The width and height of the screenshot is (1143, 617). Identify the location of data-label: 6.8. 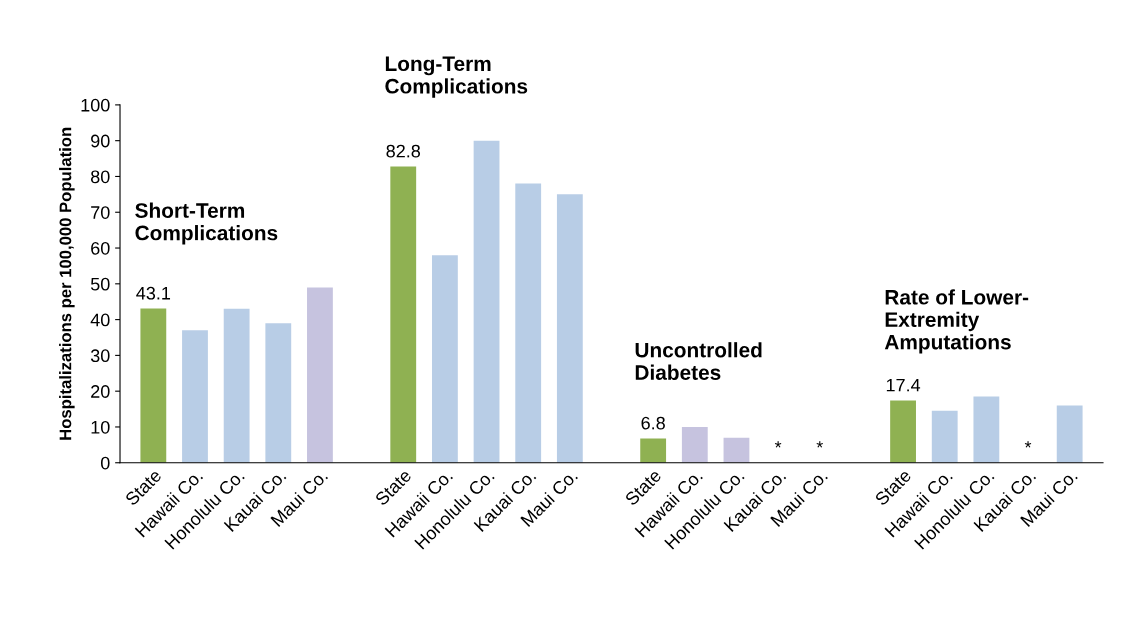
(653, 423).